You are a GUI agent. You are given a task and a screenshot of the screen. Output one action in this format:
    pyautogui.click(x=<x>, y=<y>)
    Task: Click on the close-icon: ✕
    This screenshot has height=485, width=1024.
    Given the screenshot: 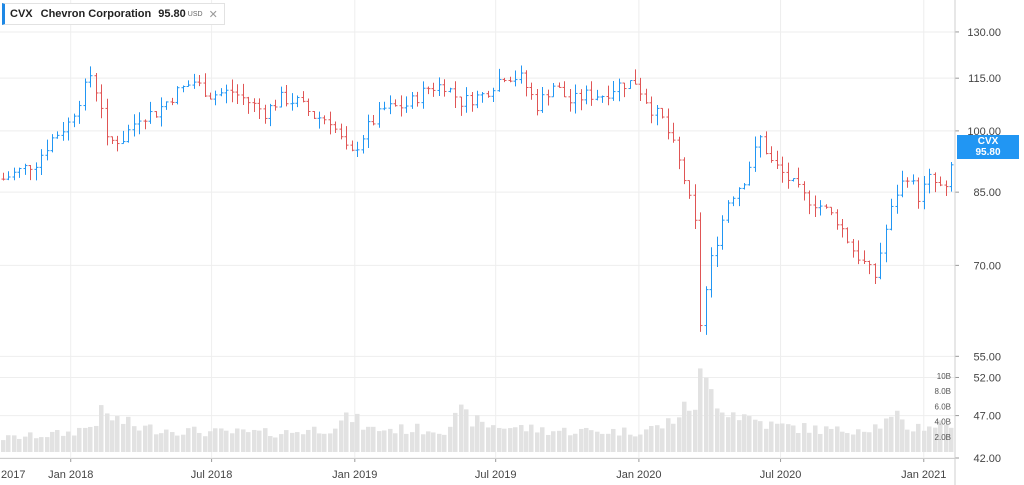 What is the action you would take?
    pyautogui.click(x=213, y=14)
    